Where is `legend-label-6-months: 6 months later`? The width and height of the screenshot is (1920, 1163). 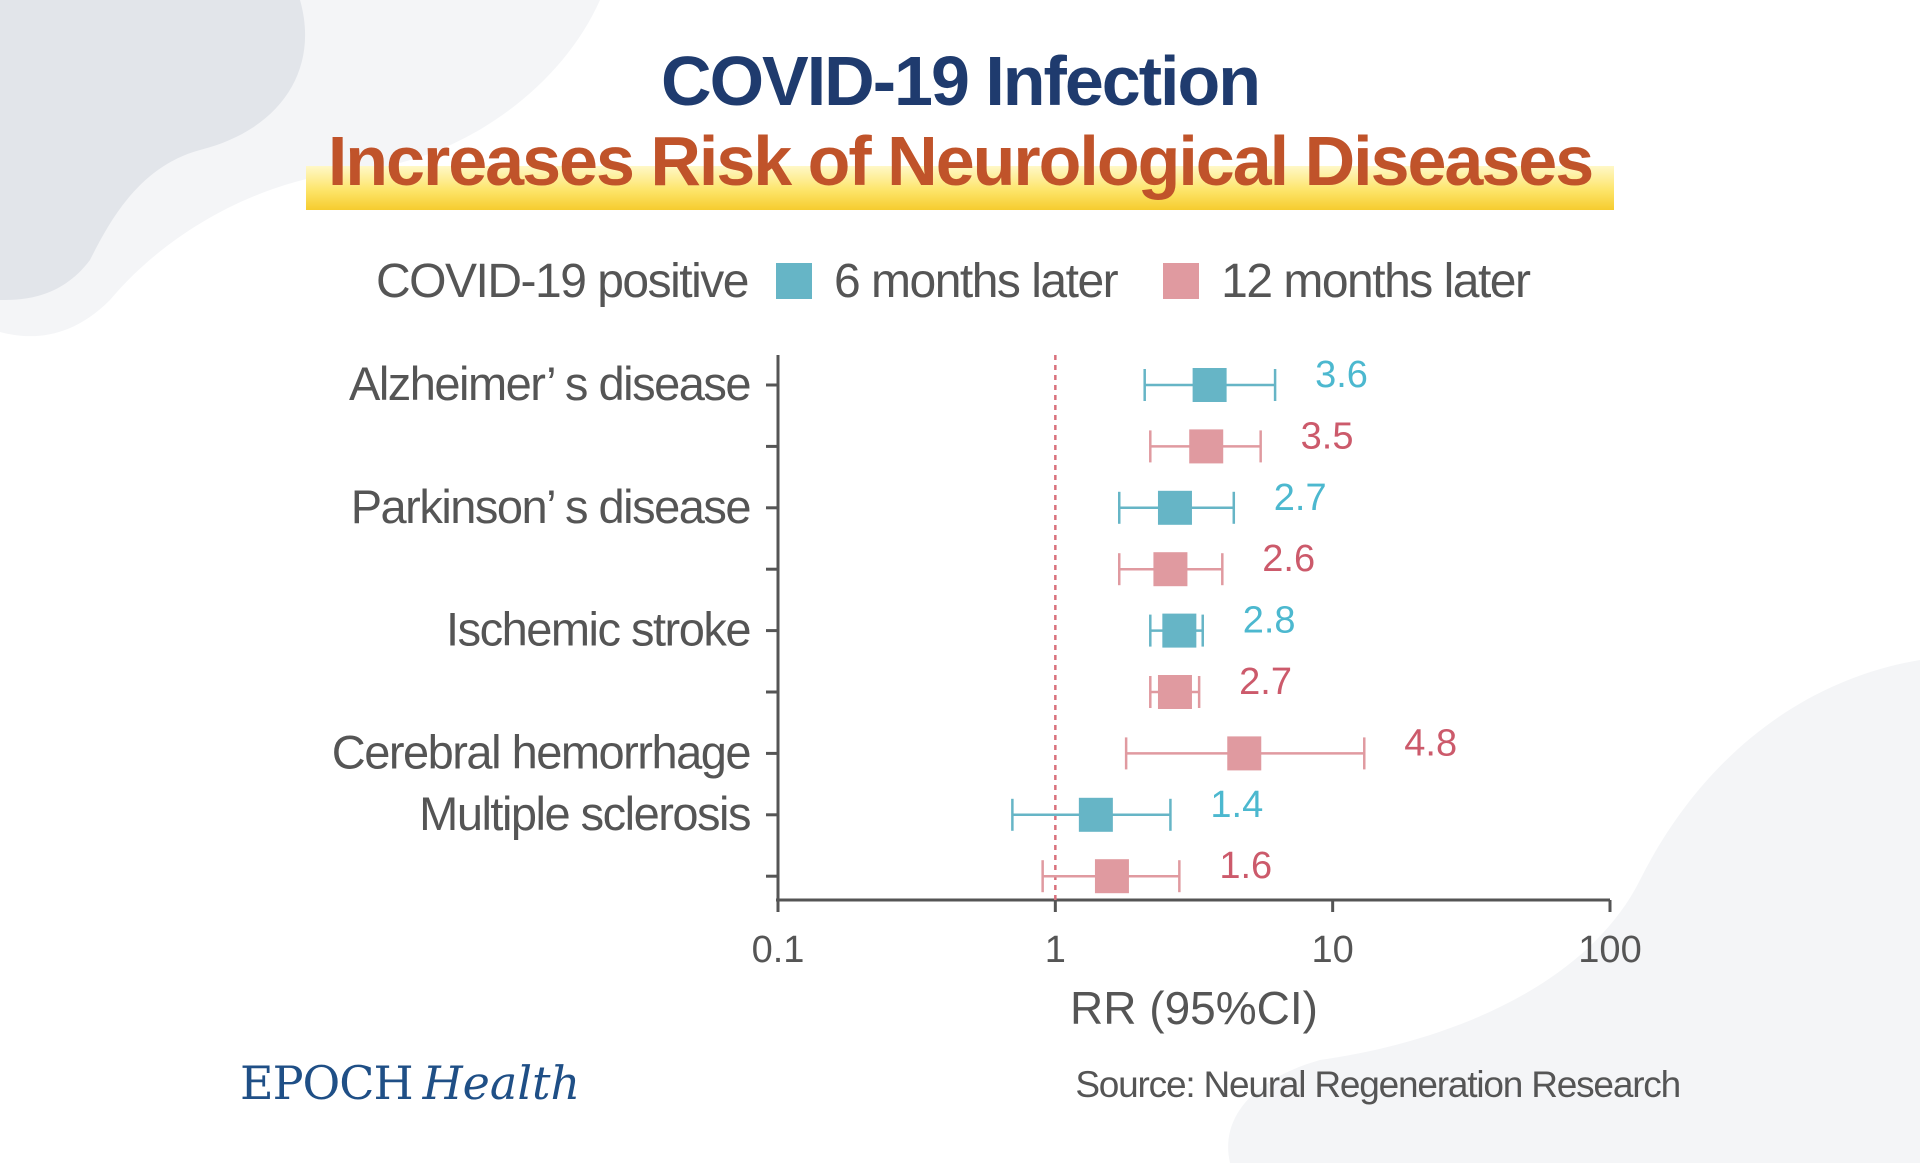
legend-label-6-months: 6 months later is located at coordinates (976, 281).